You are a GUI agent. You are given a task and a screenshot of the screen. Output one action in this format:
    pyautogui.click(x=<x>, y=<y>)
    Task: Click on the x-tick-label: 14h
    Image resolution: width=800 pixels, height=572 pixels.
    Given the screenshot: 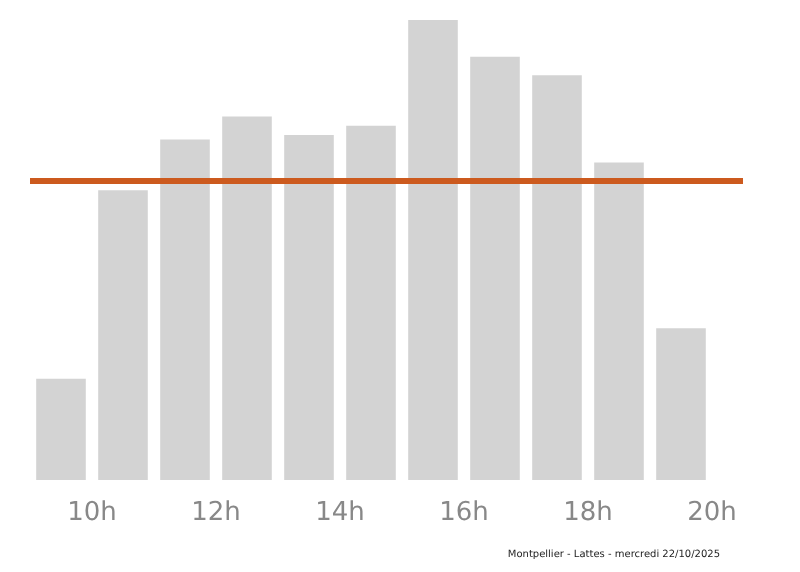 What is the action you would take?
    pyautogui.click(x=340, y=513)
    